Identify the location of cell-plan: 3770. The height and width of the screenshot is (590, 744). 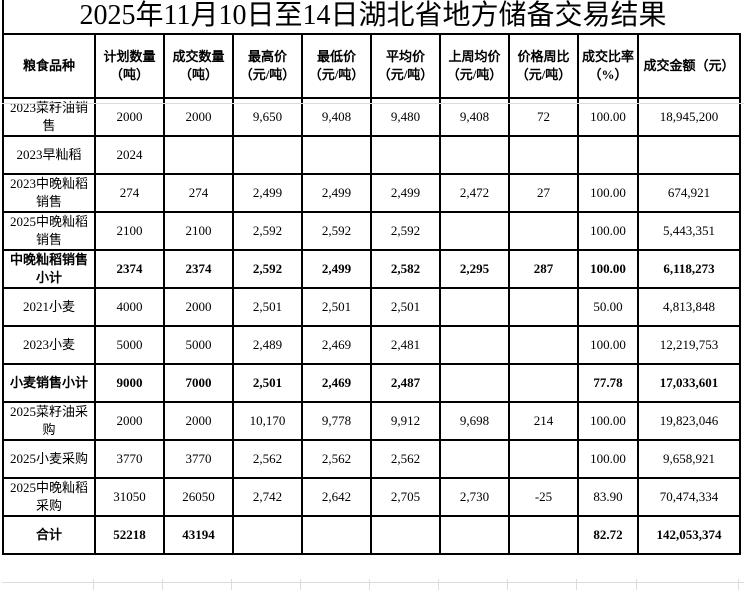
(129, 459).